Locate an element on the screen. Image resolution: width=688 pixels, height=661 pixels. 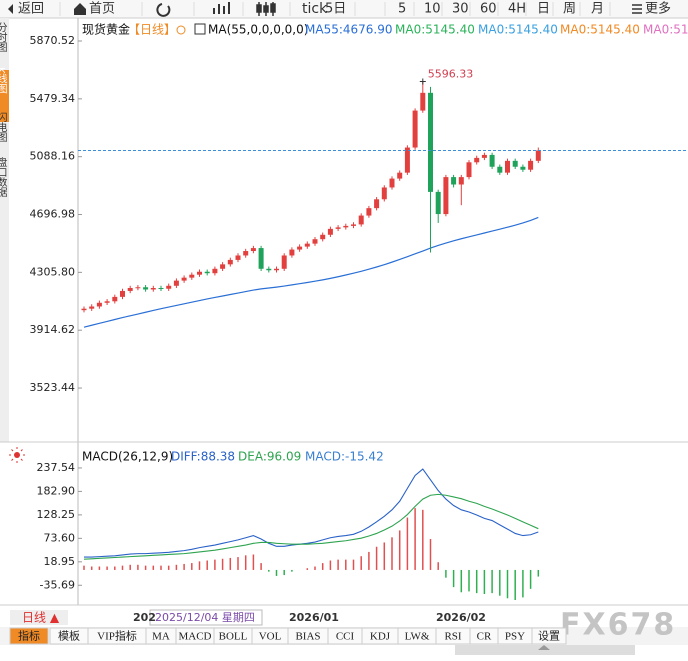
side-tab: 闪电图 is located at coordinates (3, 127).